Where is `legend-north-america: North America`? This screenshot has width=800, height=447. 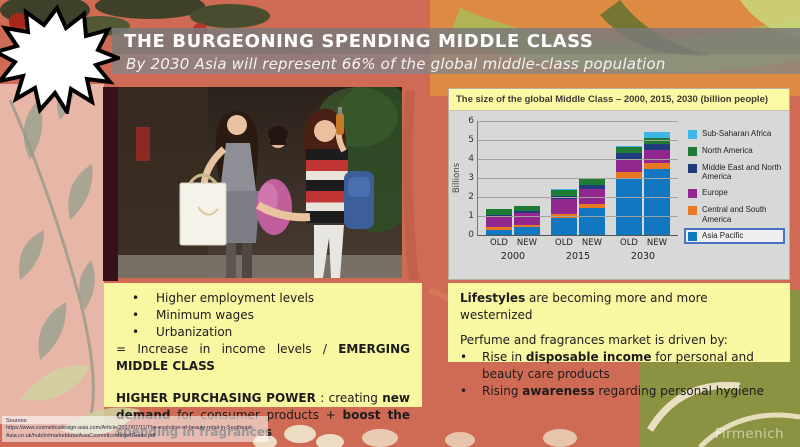
legend-north-america: North America is located at coordinates (736, 151).